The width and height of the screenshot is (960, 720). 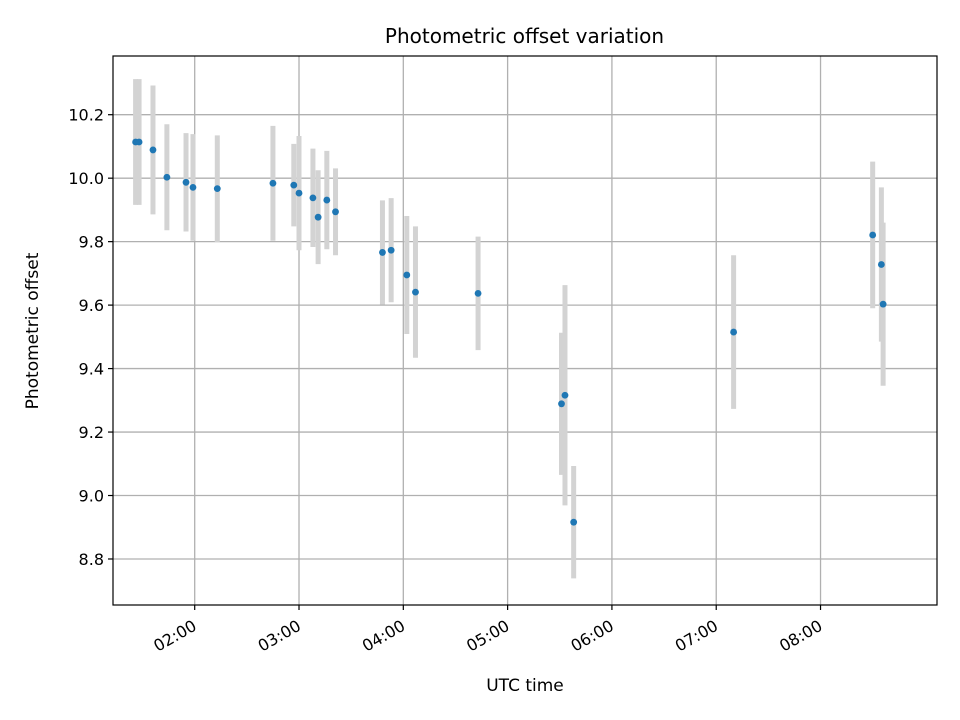 What do you see at coordinates (91, 559) in the screenshot?
I see `y-tick-label: 8.8` at bounding box center [91, 559].